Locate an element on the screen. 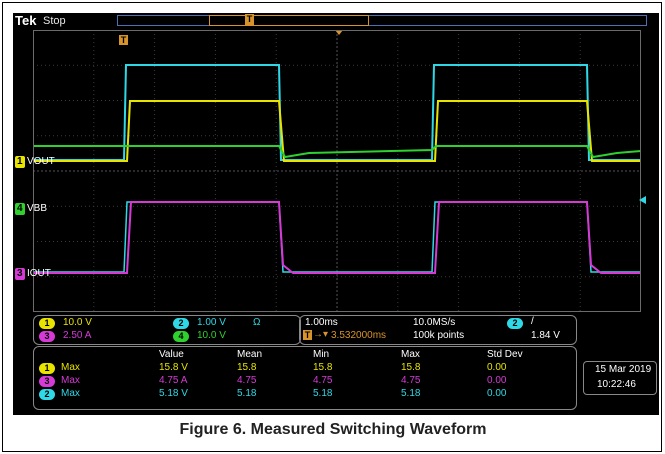 The width and height of the screenshot is (665, 454). position-arrow-icon: →▾ is located at coordinates (321, 334).